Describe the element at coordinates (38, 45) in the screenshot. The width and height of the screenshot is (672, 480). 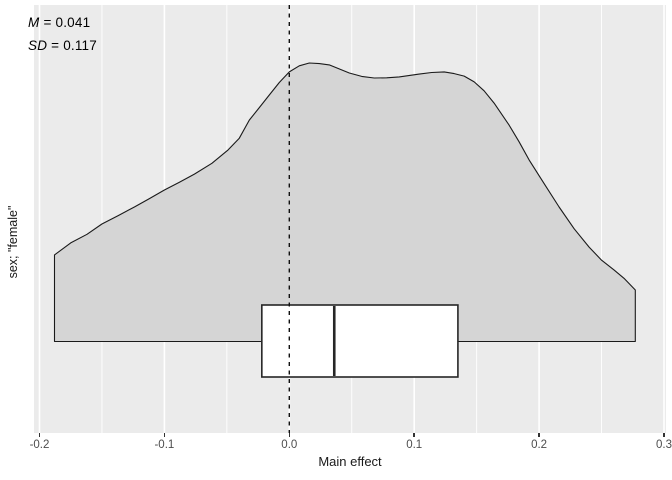
I see `sd-label: SD` at that location.